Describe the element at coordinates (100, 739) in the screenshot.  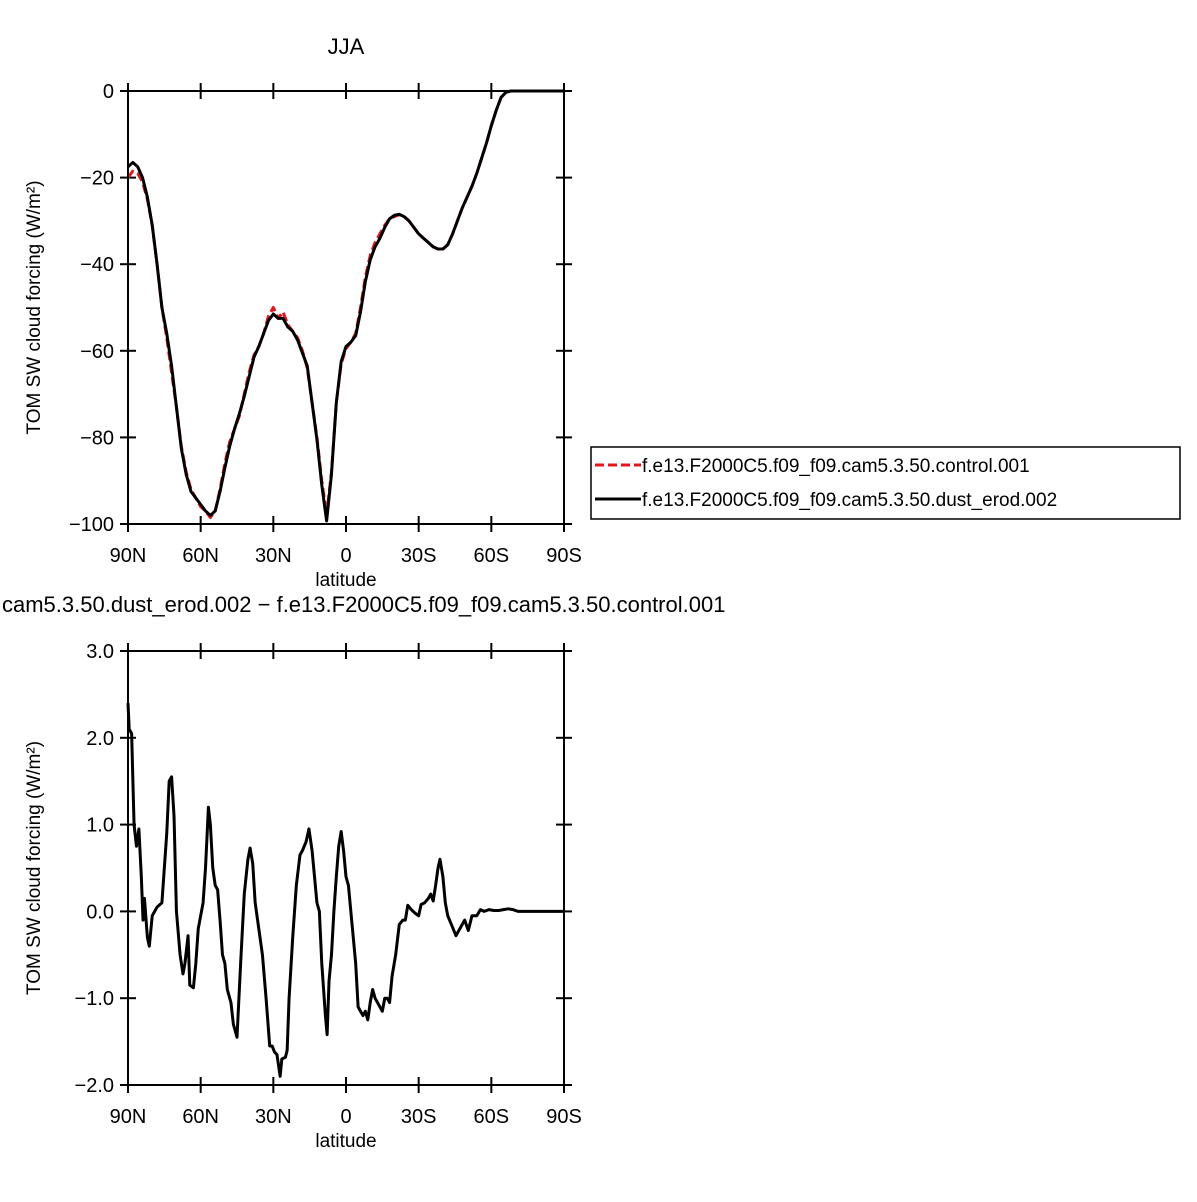
I see `y-tick-label: 2.0` at that location.